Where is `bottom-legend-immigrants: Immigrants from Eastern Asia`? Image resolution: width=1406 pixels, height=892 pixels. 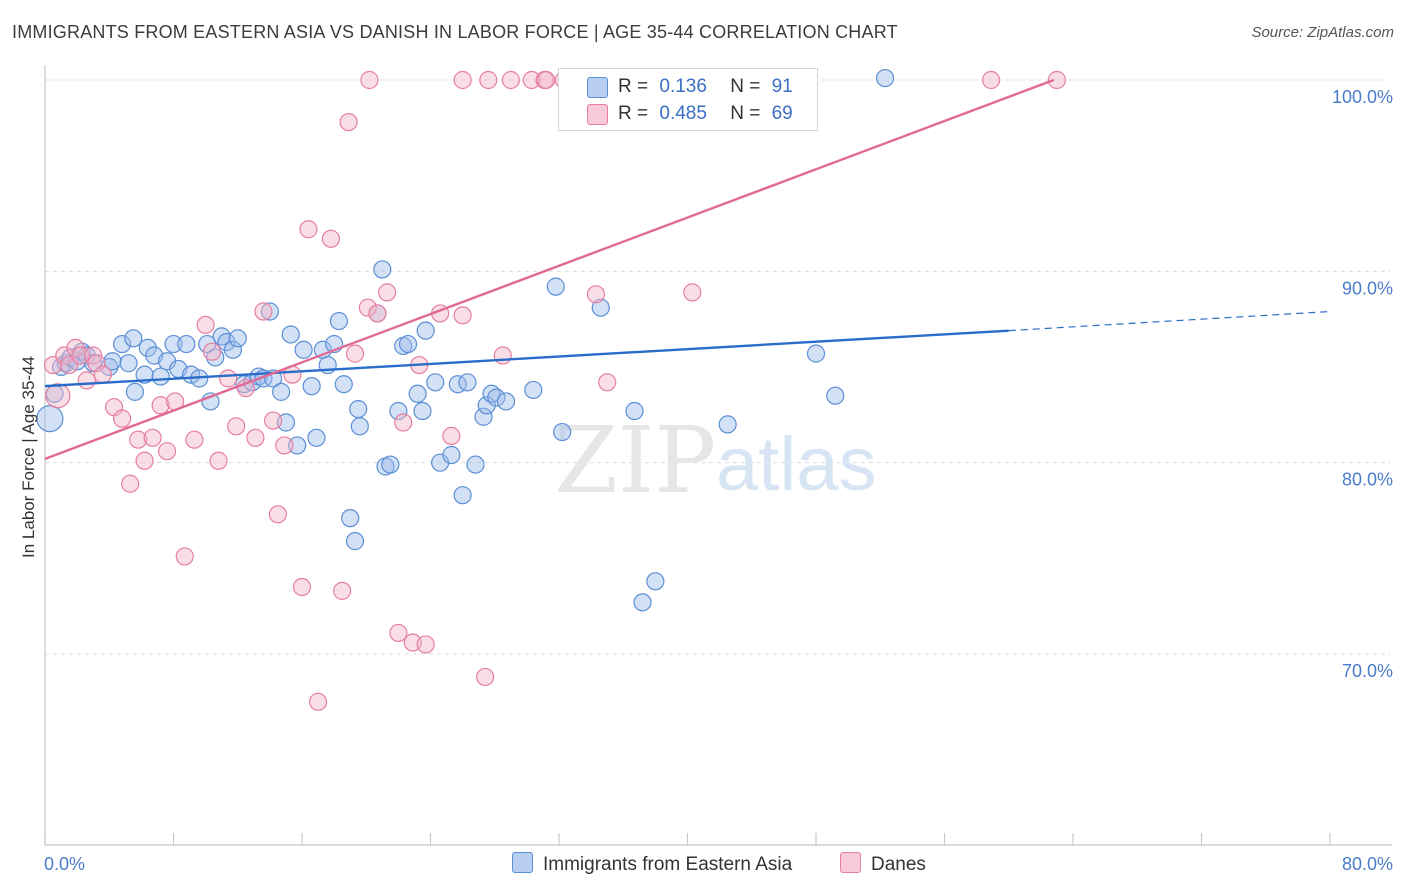 bottom-legend-immigrants: Immigrants from Eastern Asia is located at coordinates (652, 864).